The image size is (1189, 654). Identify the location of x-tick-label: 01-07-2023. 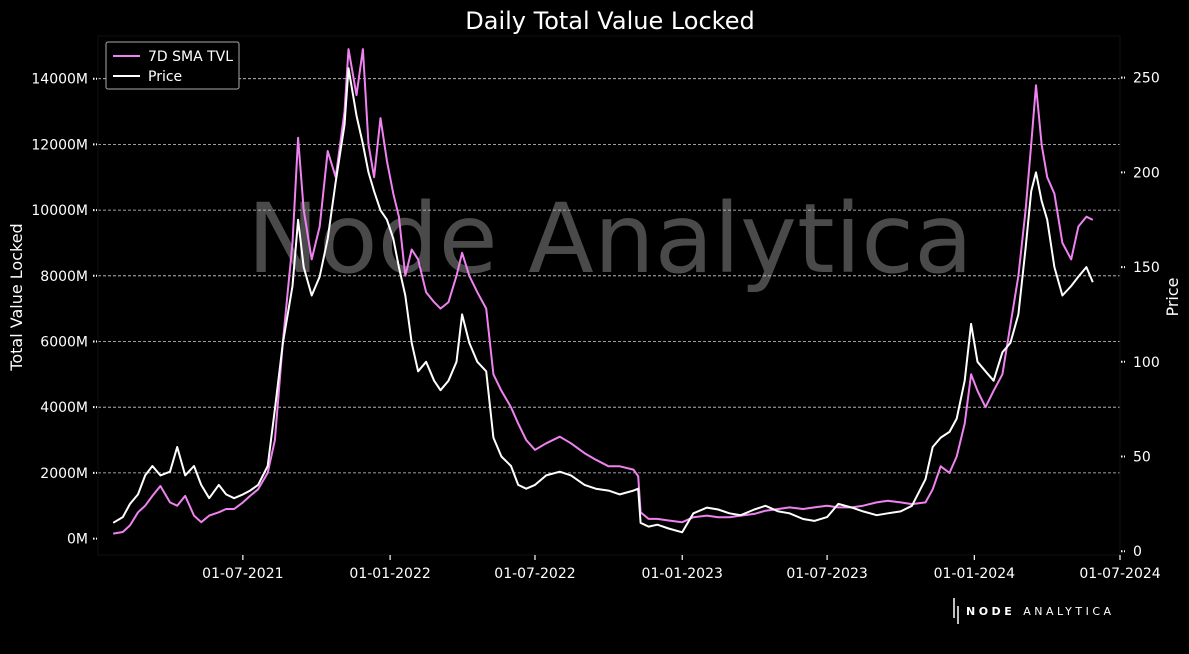
(826, 574).